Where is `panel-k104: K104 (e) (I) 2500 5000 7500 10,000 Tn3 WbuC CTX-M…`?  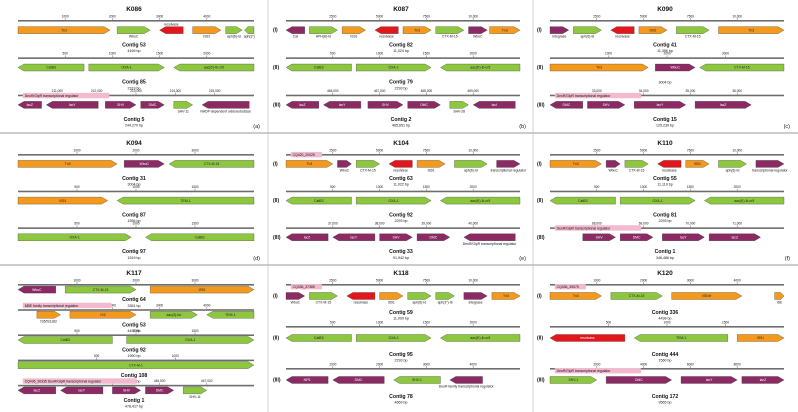
panel-k104: K104 (e) (I) 2500 5000 7500 10,000 Tn3 WbuC CTX-M… is located at coordinates (400, 201).